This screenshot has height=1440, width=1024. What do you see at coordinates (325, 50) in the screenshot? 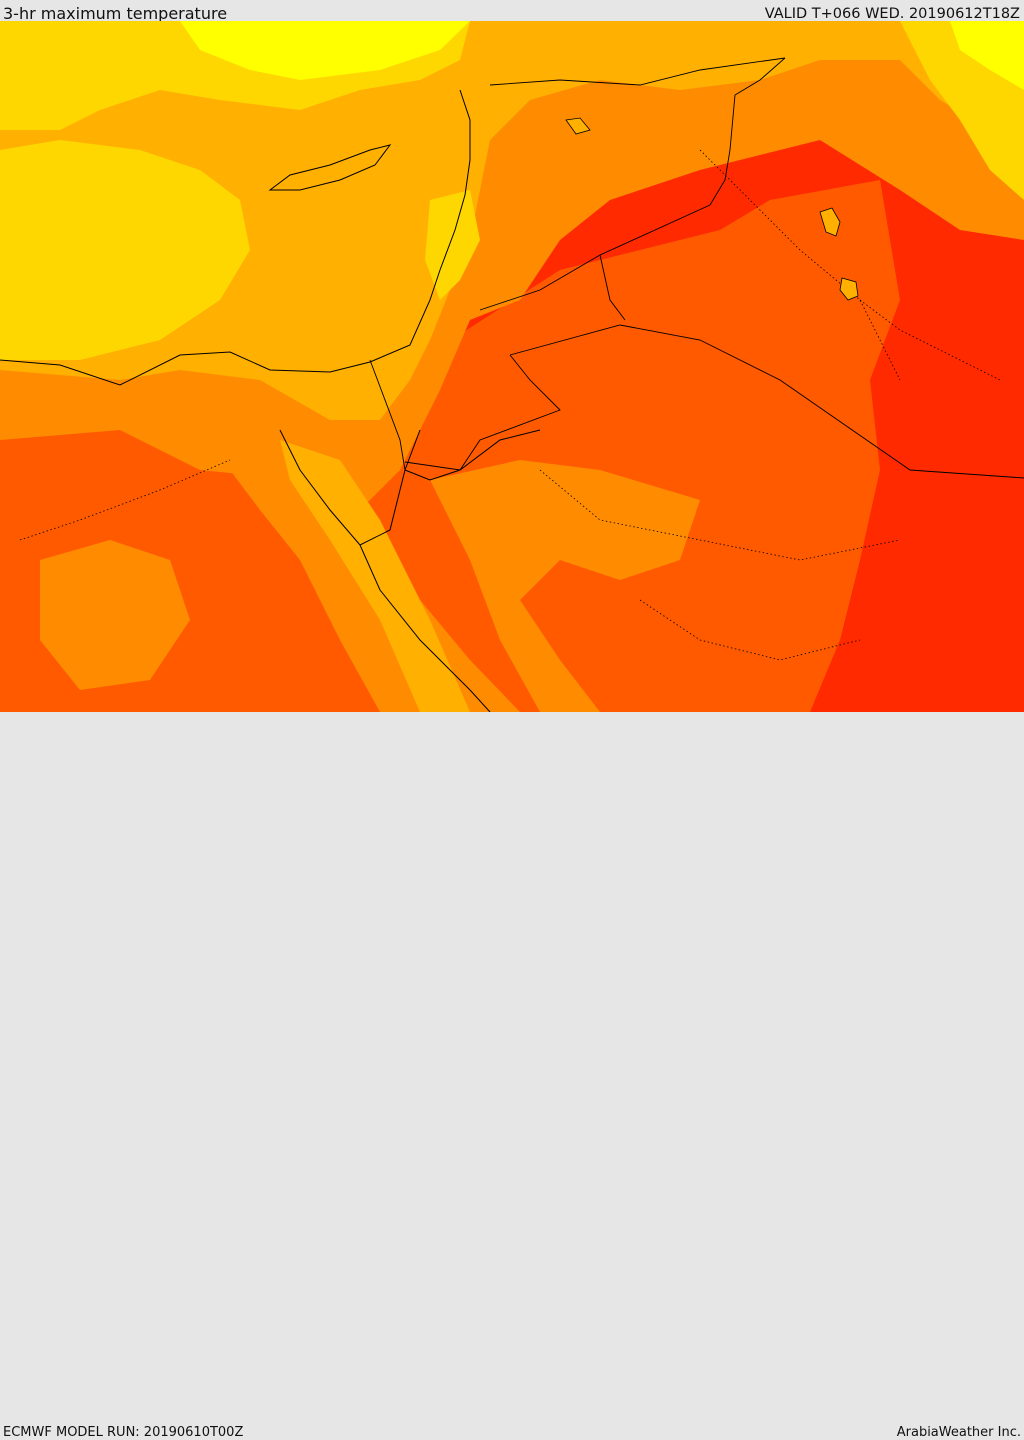
I see `temp-zone-yellow` at bounding box center [325, 50].